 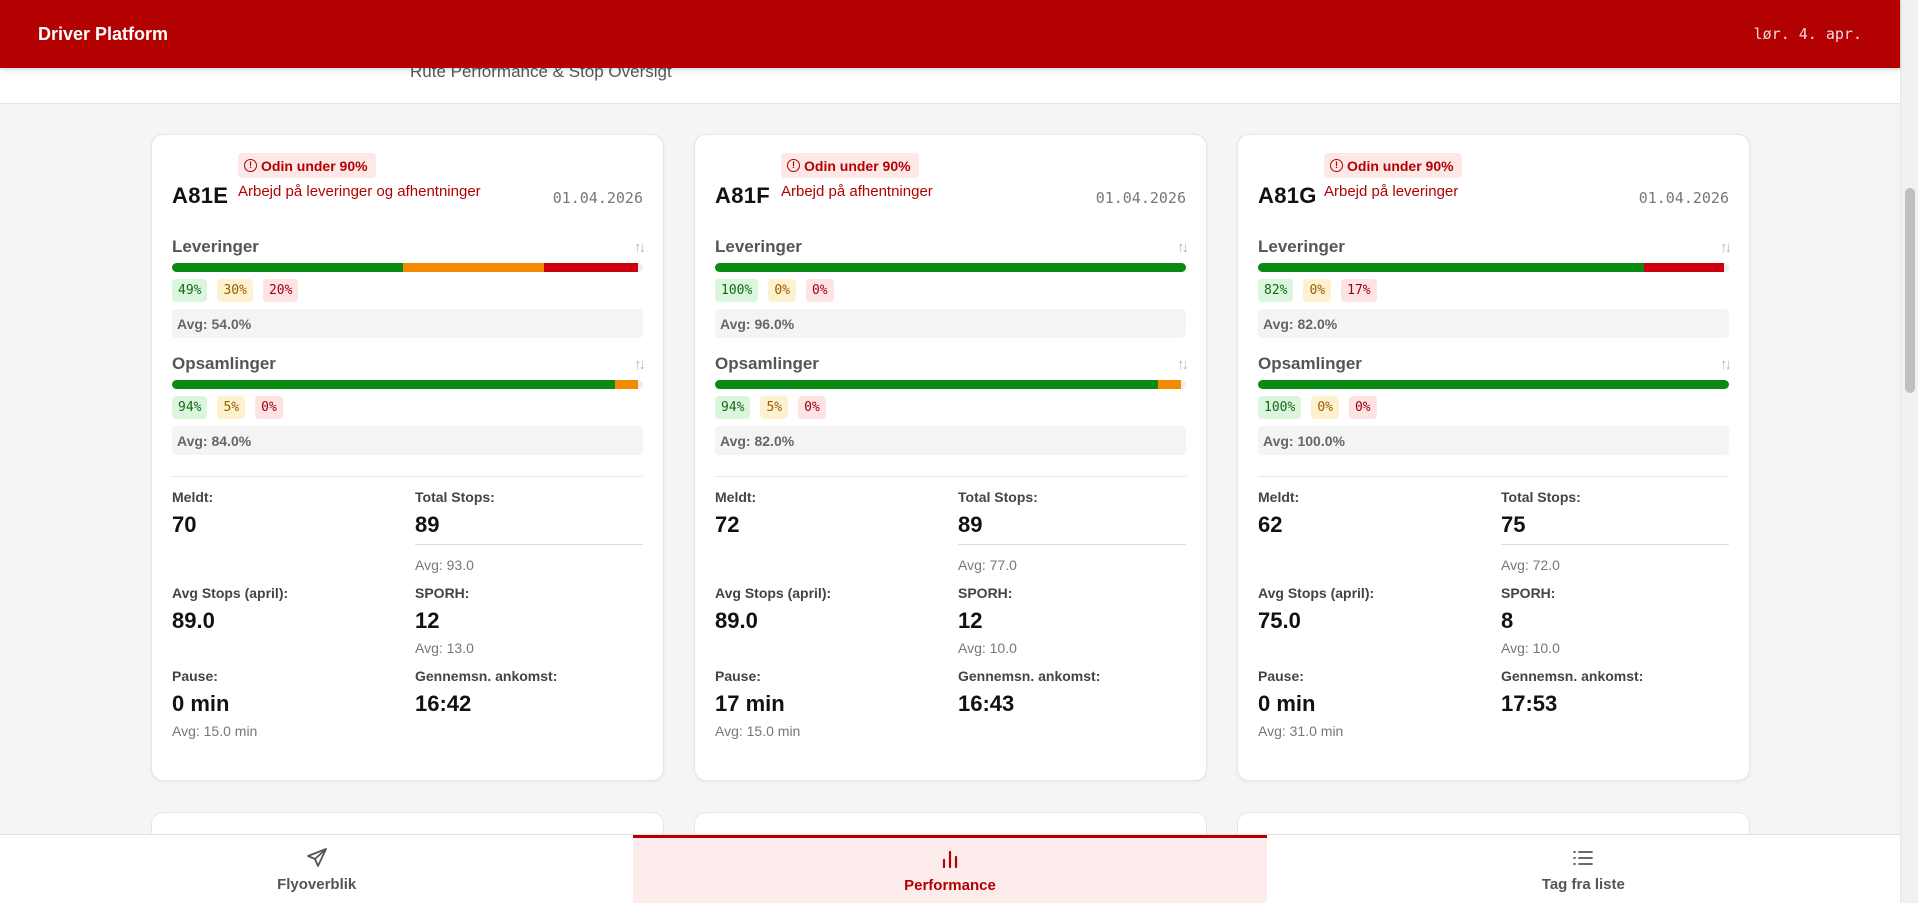 What do you see at coordinates (985, 593) in the screenshot?
I see `stat-label: SPORH:` at bounding box center [985, 593].